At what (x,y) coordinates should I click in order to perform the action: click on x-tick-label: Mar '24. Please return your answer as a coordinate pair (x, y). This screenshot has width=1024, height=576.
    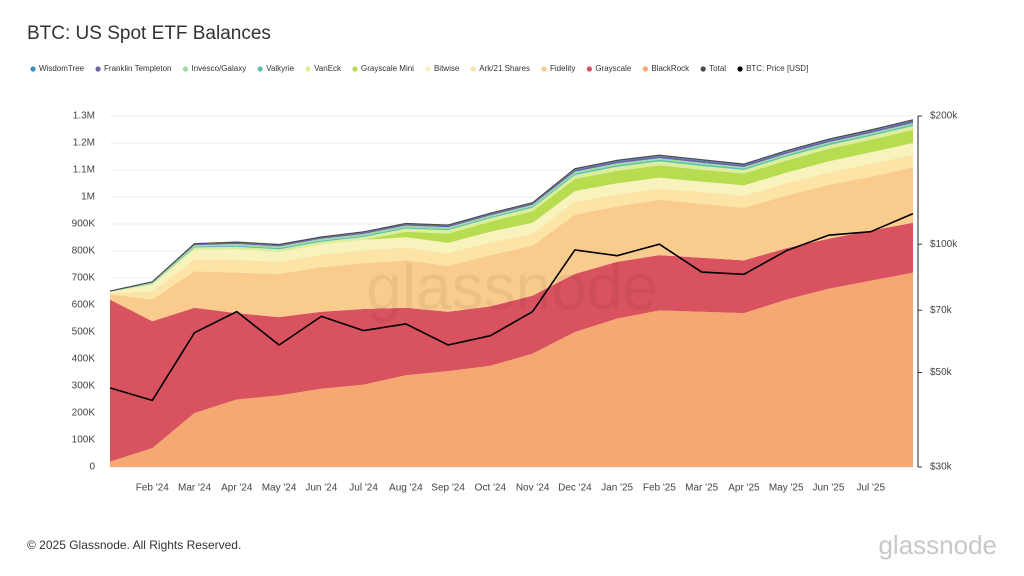
    Looking at the image, I should click on (194, 488).